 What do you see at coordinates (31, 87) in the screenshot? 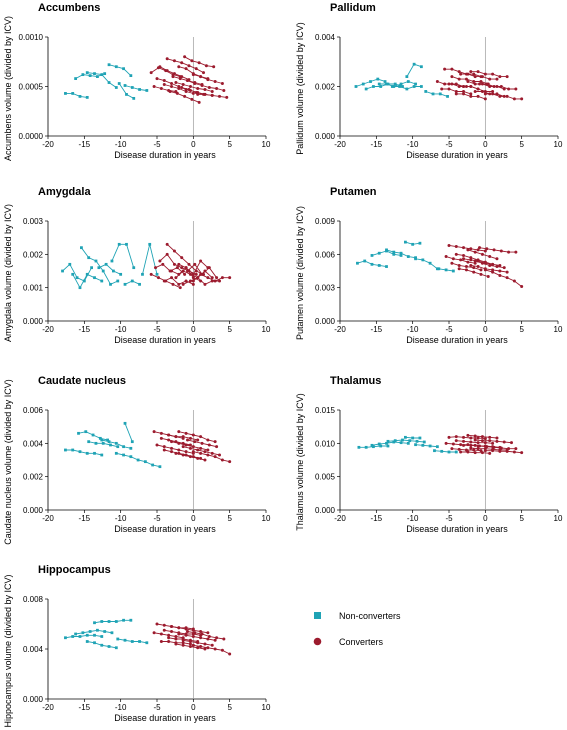
I see `y-tick-label: 0.0005` at bounding box center [31, 87].